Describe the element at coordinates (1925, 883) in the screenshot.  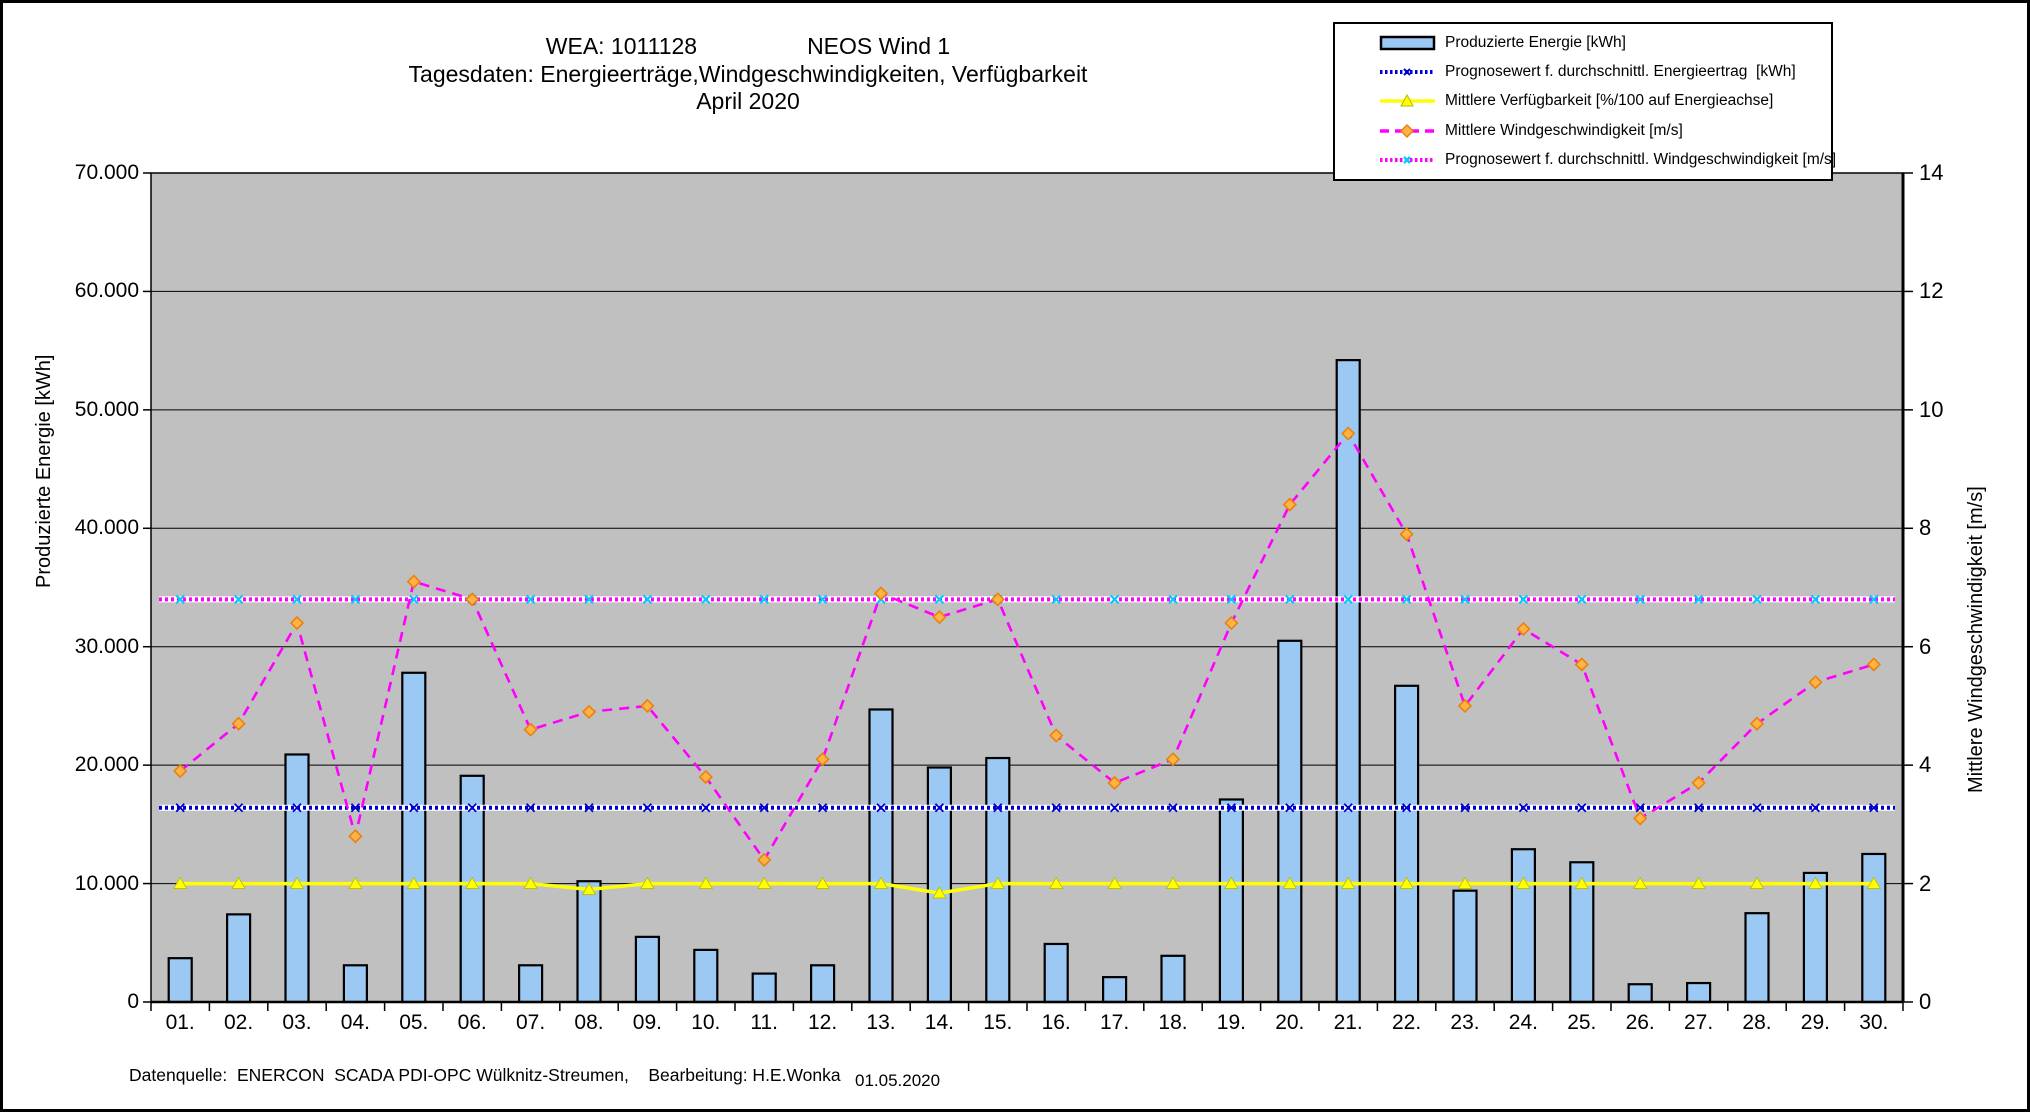
I see `y-right-tick-label: 2` at that location.